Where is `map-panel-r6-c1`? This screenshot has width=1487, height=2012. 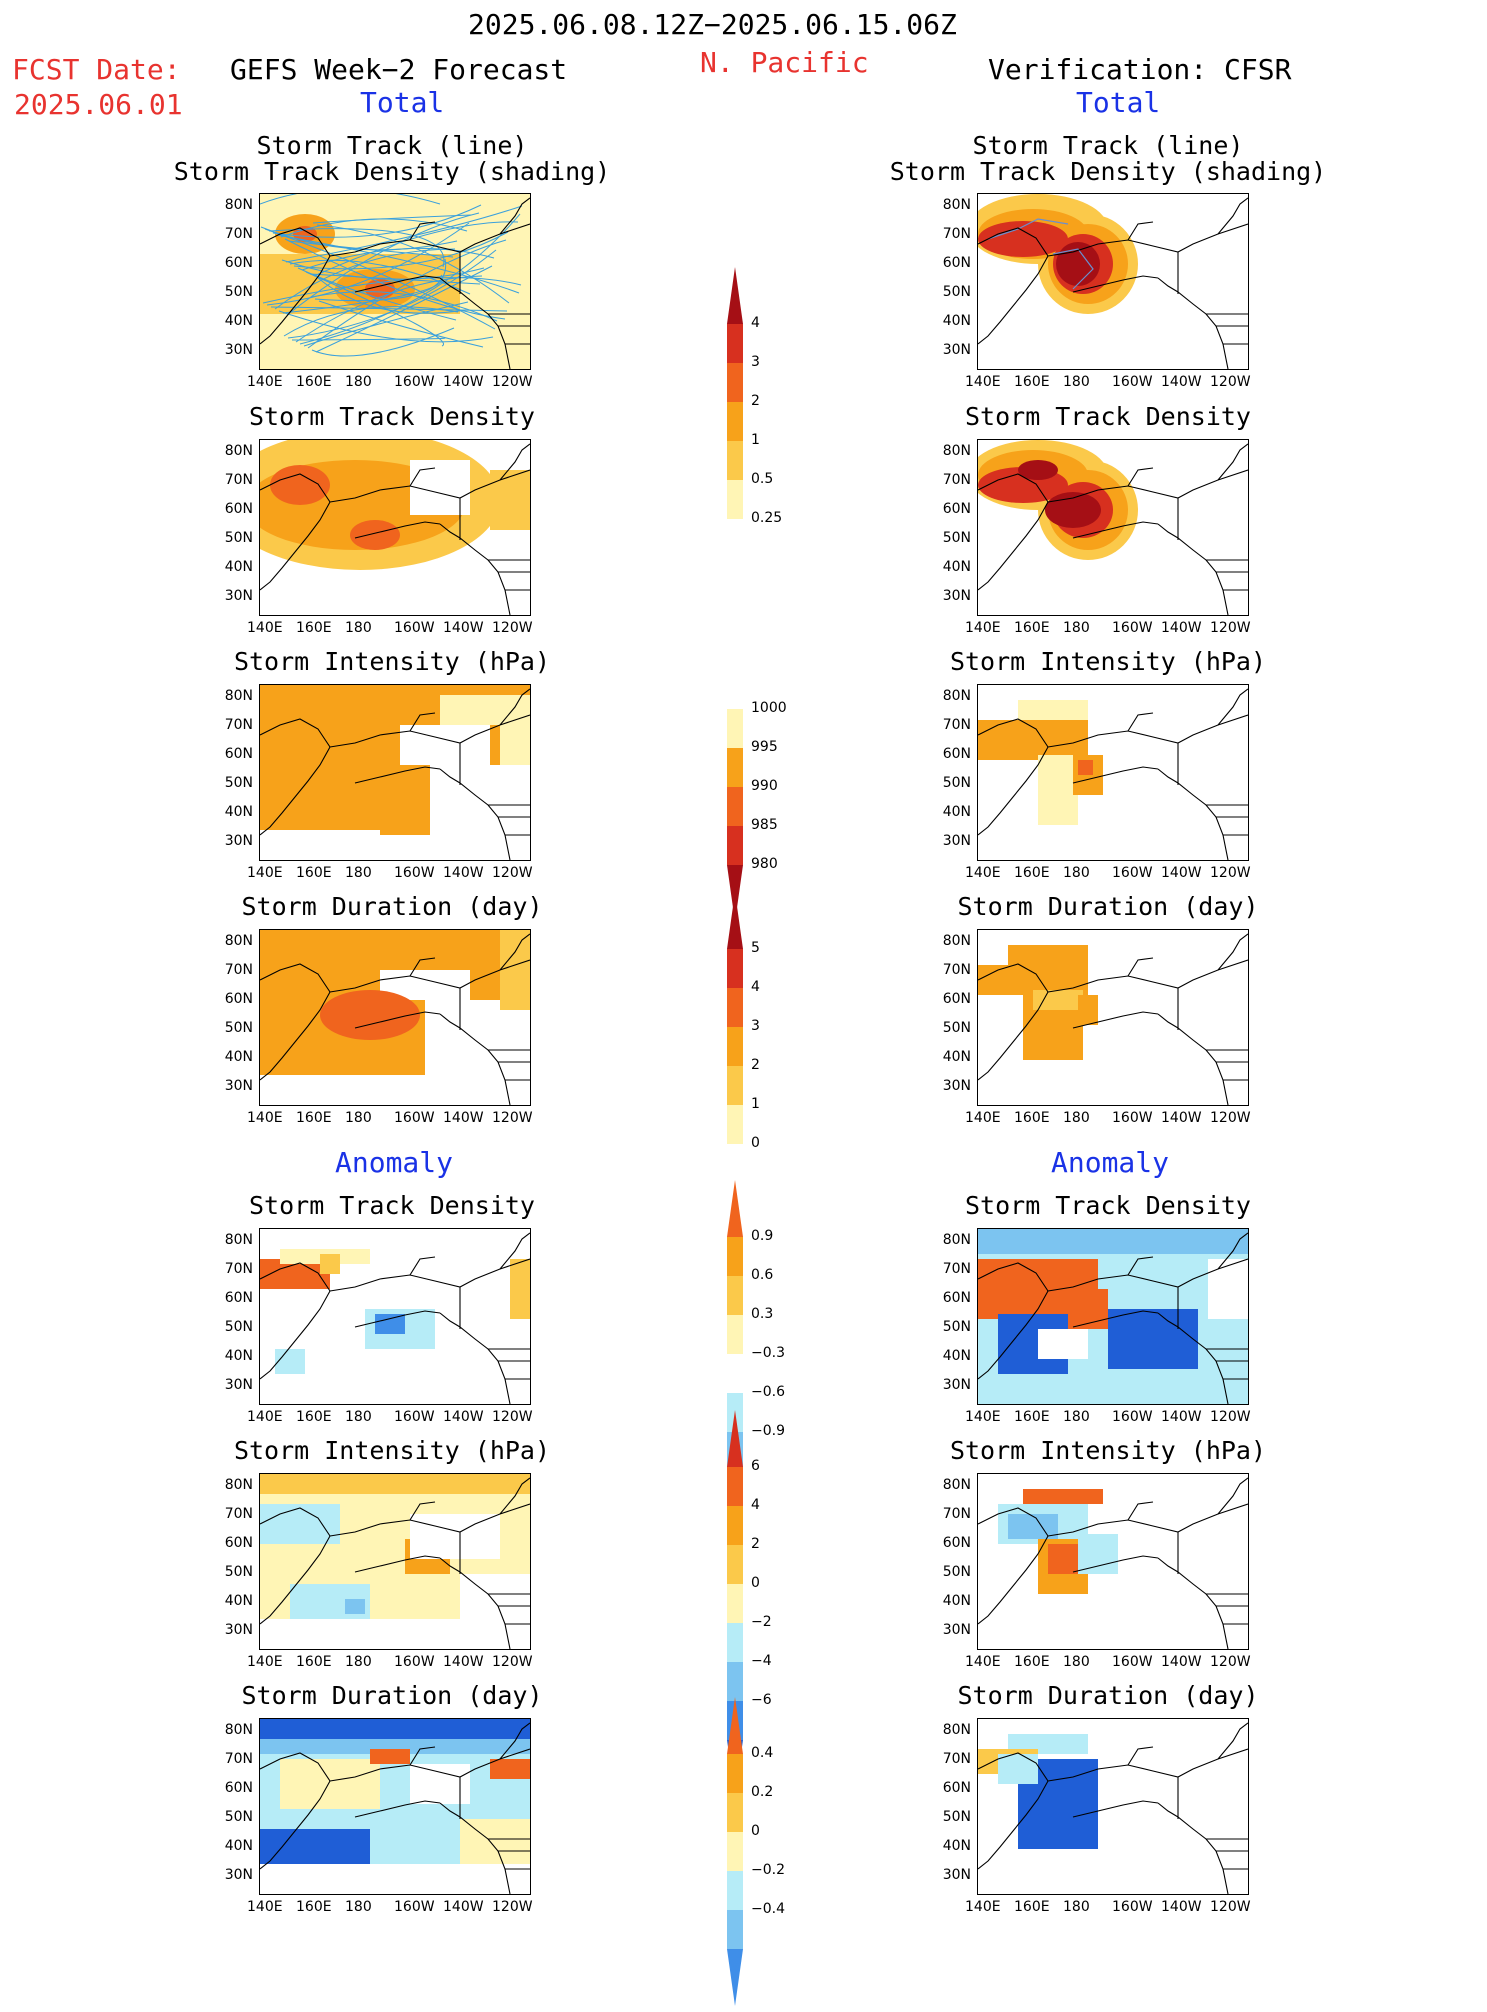
map-panel-r6-c1 is located at coordinates (1113, 1806).